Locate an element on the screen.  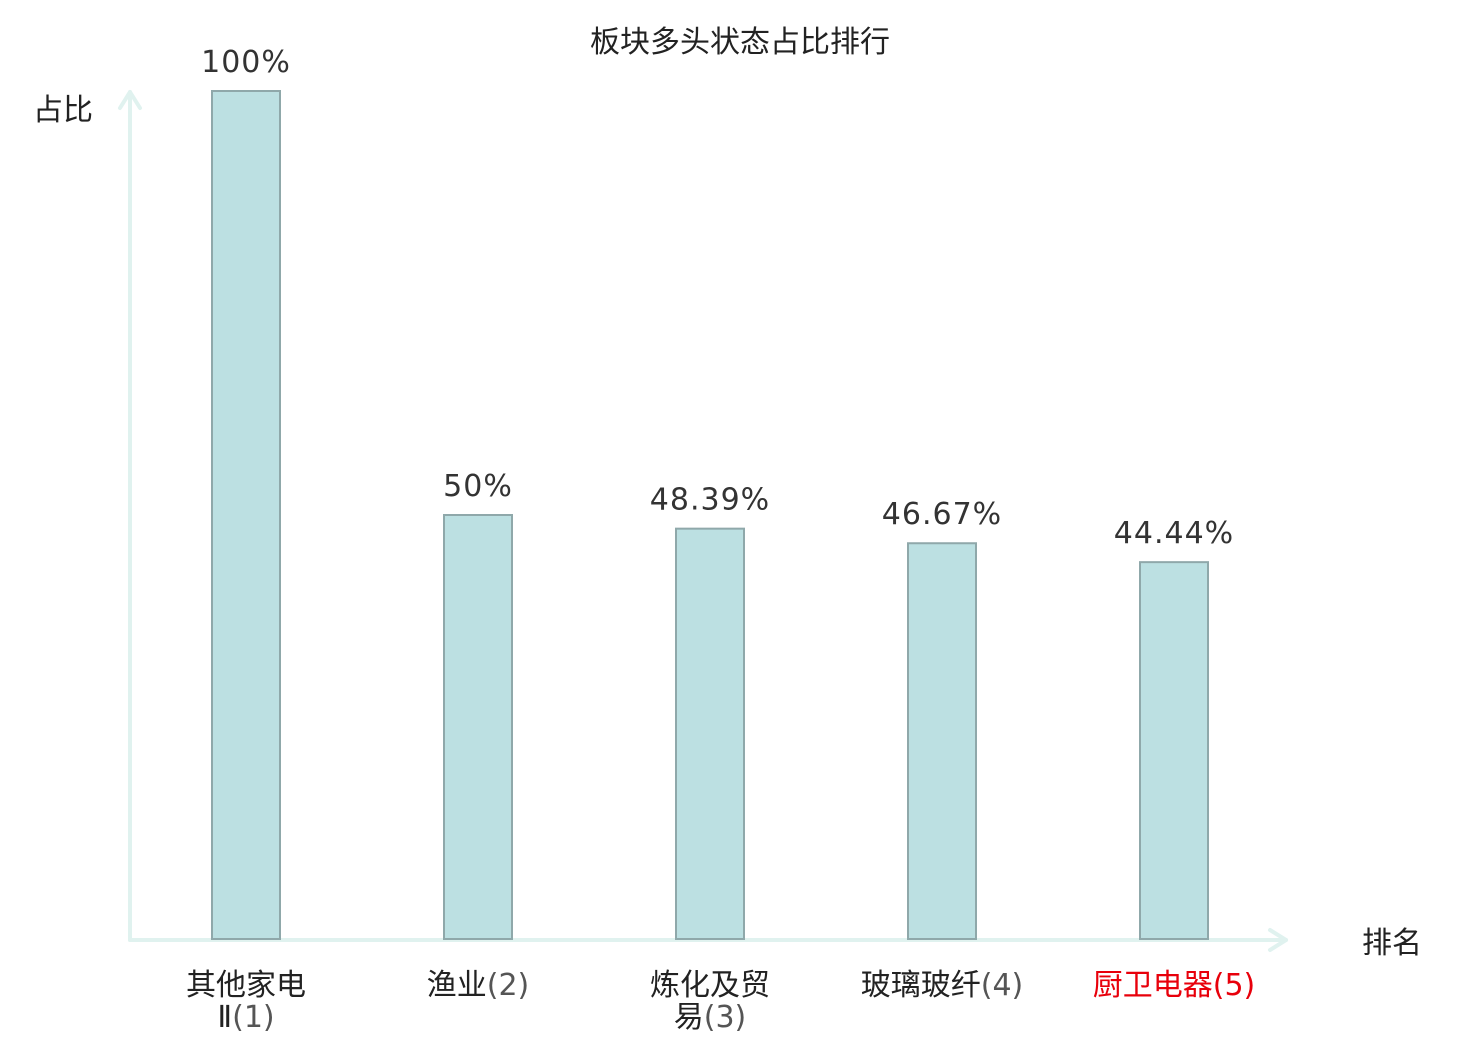
x-tick-label: 其他家电 Ⅱ(1) is located at coordinates (246, 1001).